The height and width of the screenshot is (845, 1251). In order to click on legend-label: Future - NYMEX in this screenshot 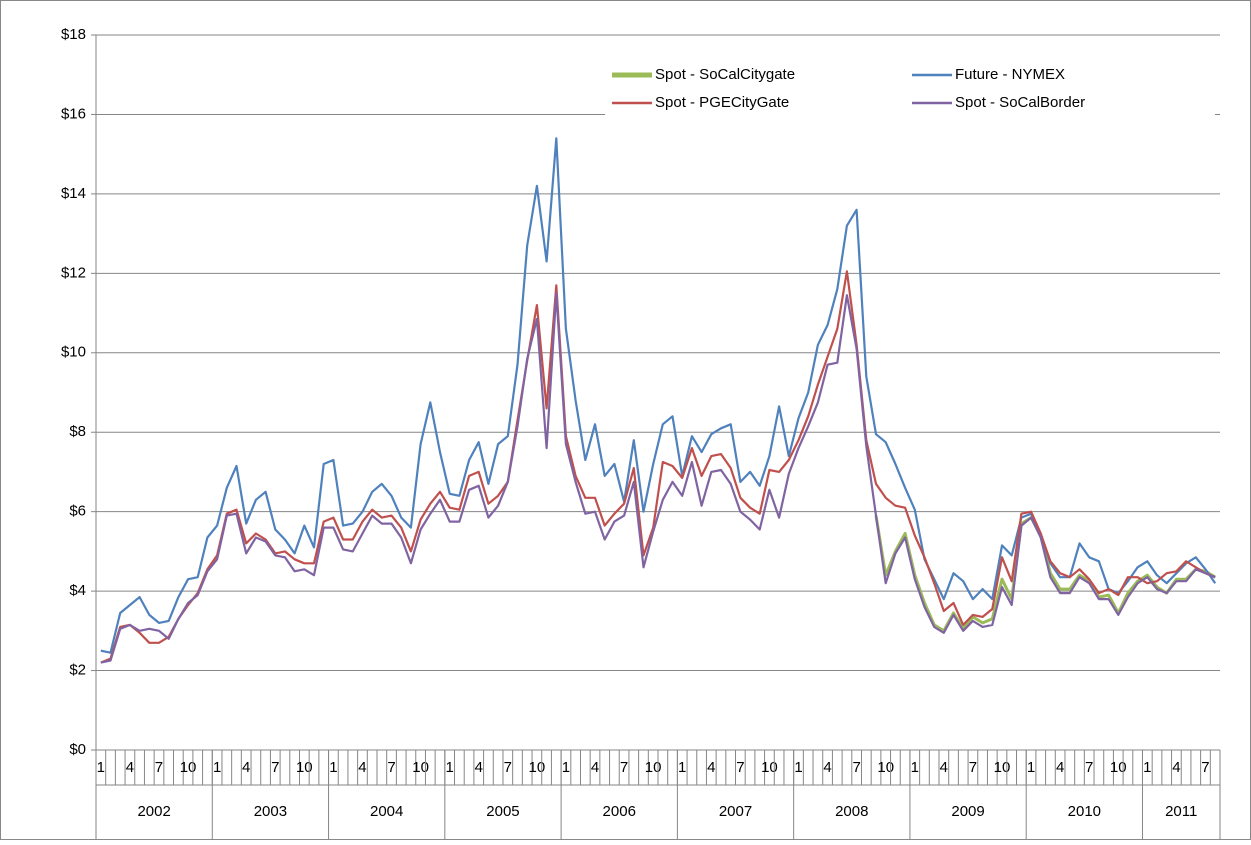, I will do `click(1010, 74)`.